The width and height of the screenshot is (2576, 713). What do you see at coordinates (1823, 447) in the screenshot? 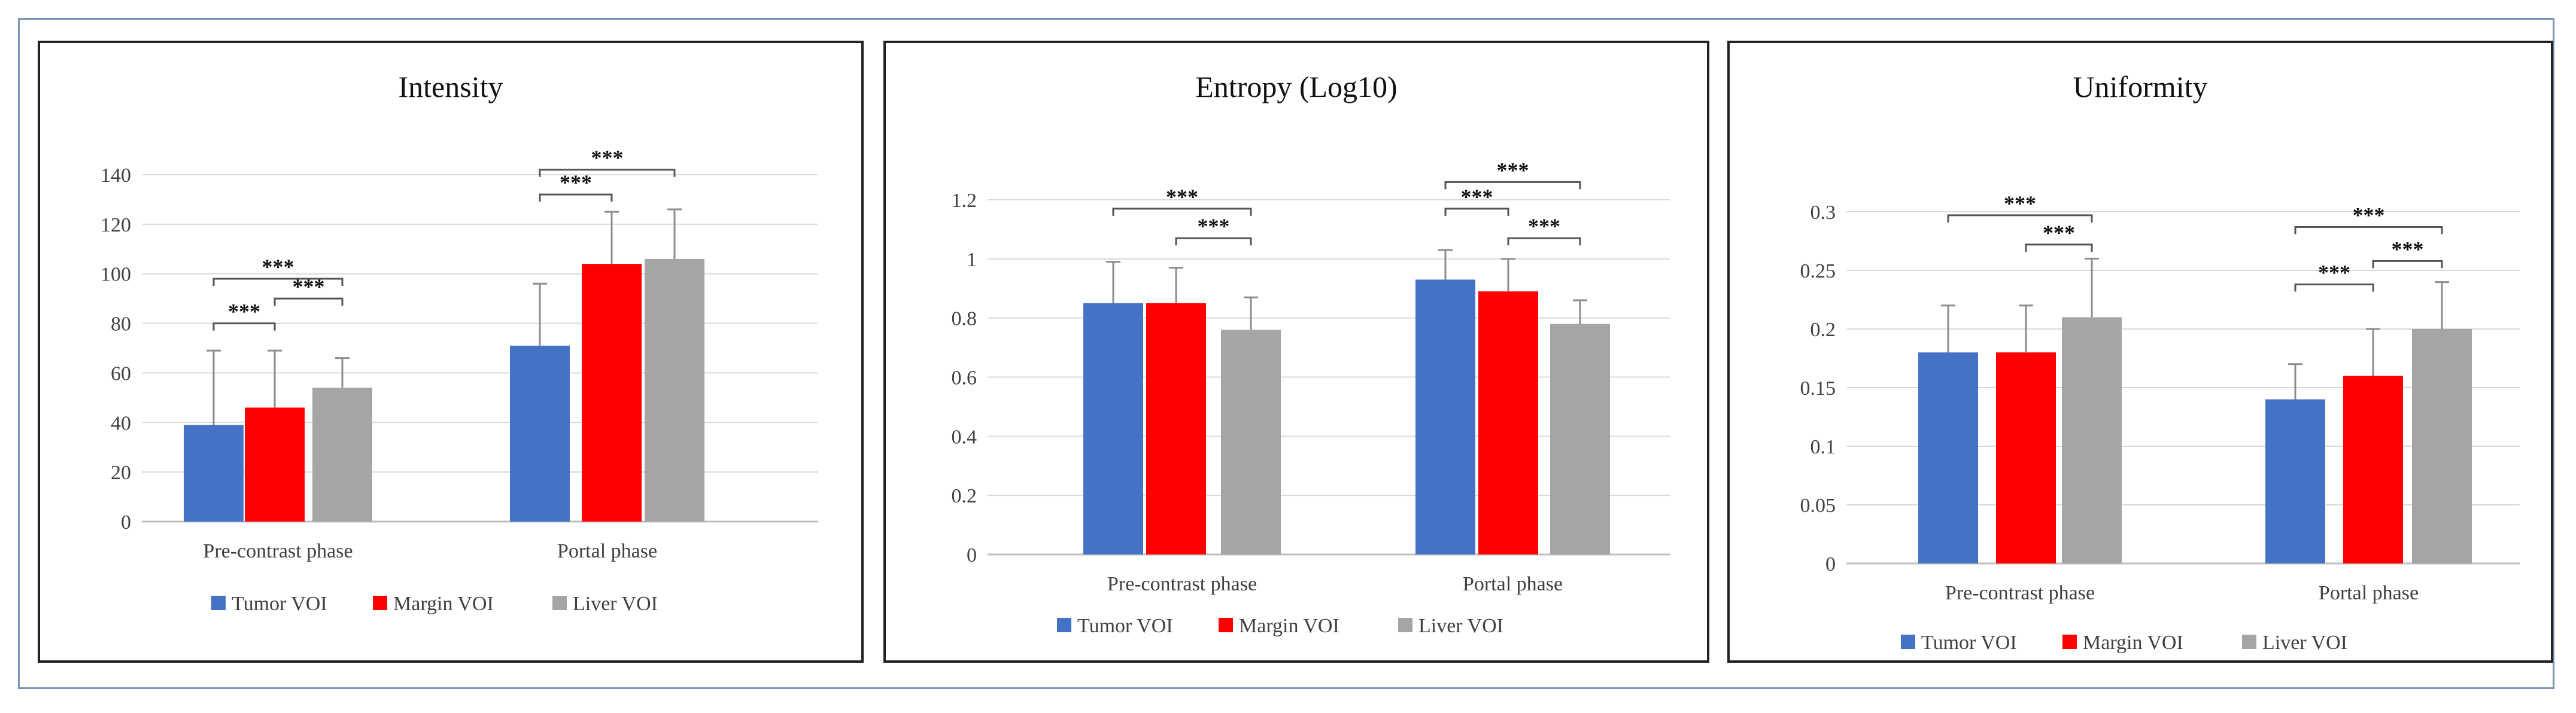
I see `y-tick-label: 0.1` at bounding box center [1823, 447].